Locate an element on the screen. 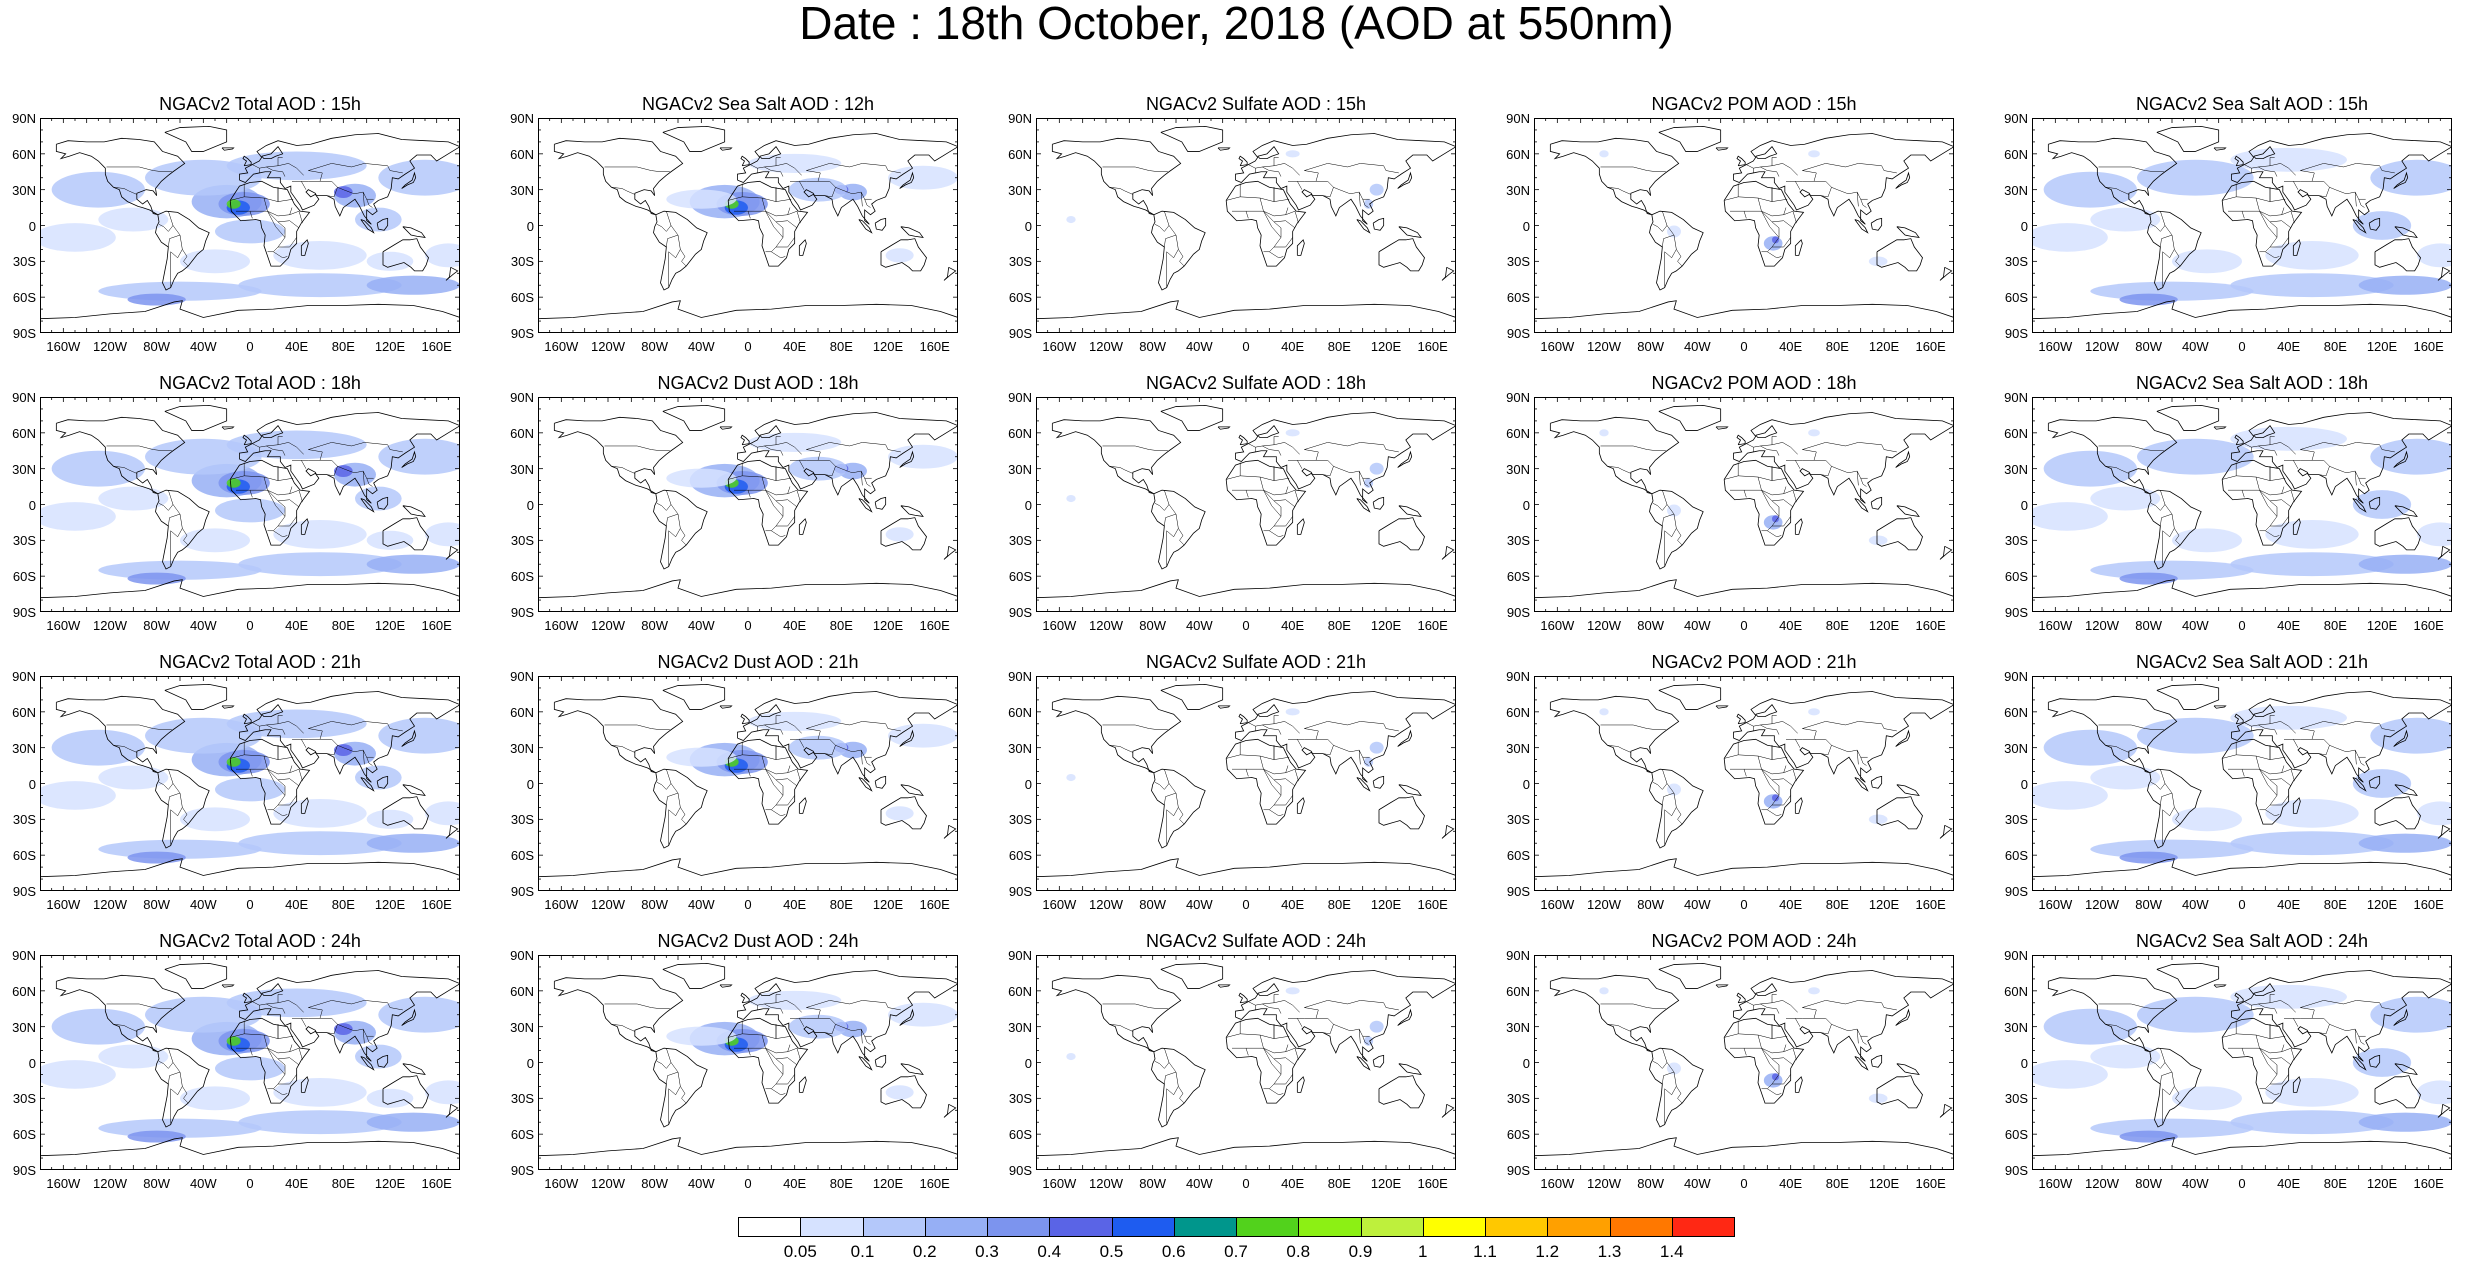  lat-tick-label: 30S is located at coordinates (1518, 1099).